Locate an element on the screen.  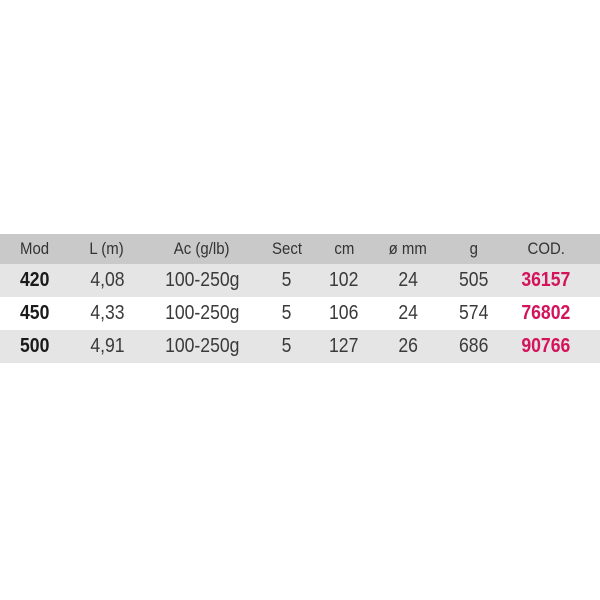
cell-cm: 106 is located at coordinates (344, 313).